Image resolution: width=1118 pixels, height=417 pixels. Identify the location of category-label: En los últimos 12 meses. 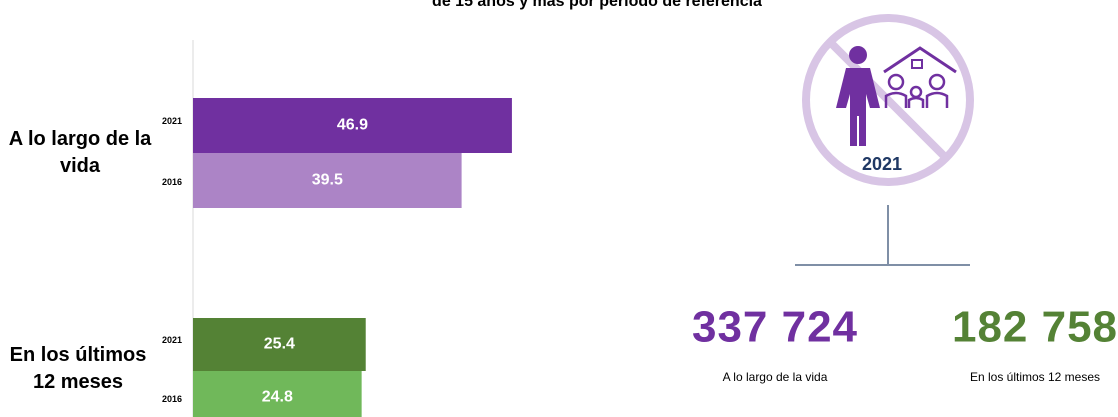
(78, 368).